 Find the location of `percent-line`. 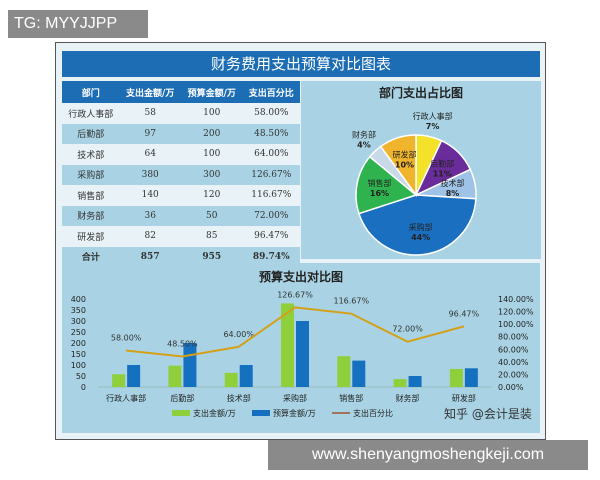

percent-line is located at coordinates (295, 332).